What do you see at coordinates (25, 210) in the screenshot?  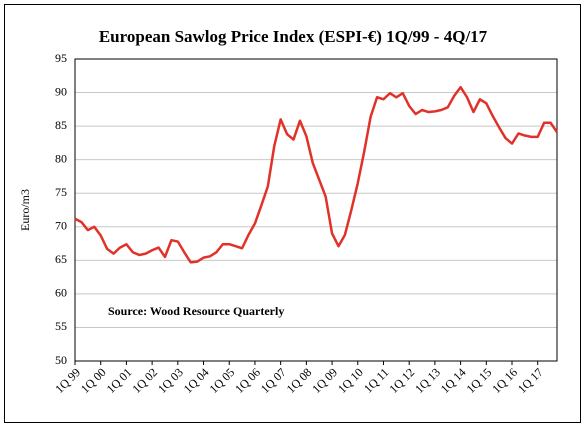 I see `y-axis-label: Euro/m3` at bounding box center [25, 210].